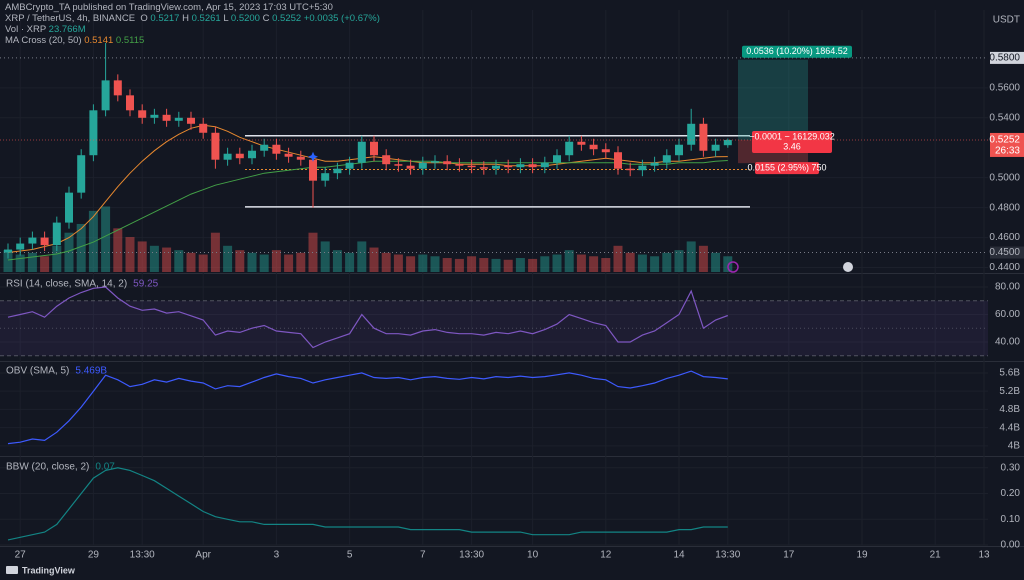 This screenshot has width=1024, height=580. I want to click on ma-value: 0.5141, so click(99, 40).